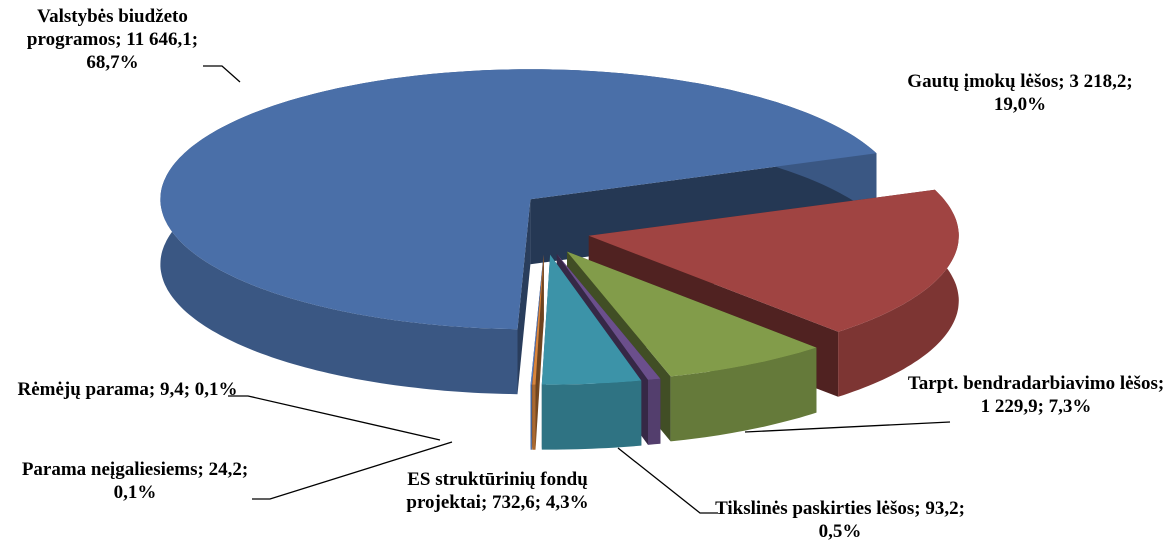 Image resolution: width=1172 pixels, height=550 pixels. I want to click on data-label: Gautų įmokų lėšos; 3 218,2; 19,0%, so click(1020, 93).